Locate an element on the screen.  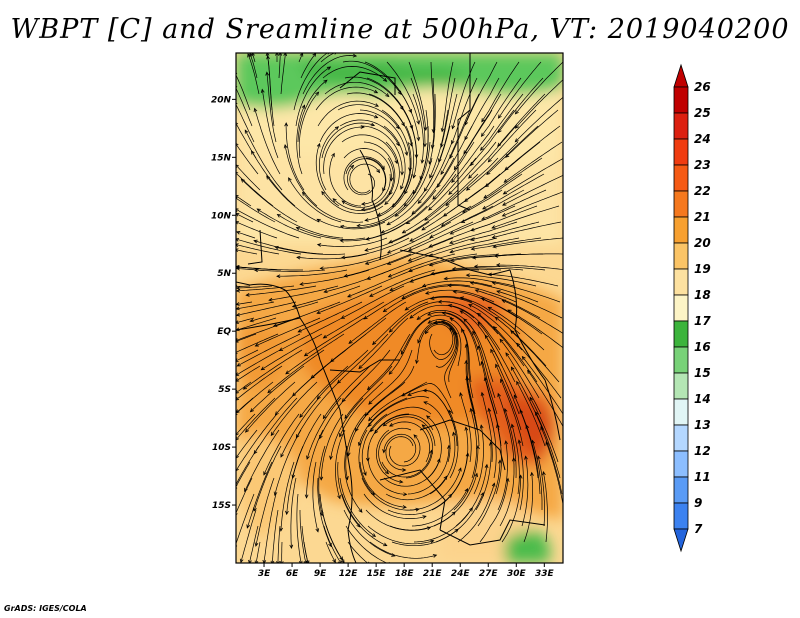
legend-swatch is located at coordinates (681, 360).